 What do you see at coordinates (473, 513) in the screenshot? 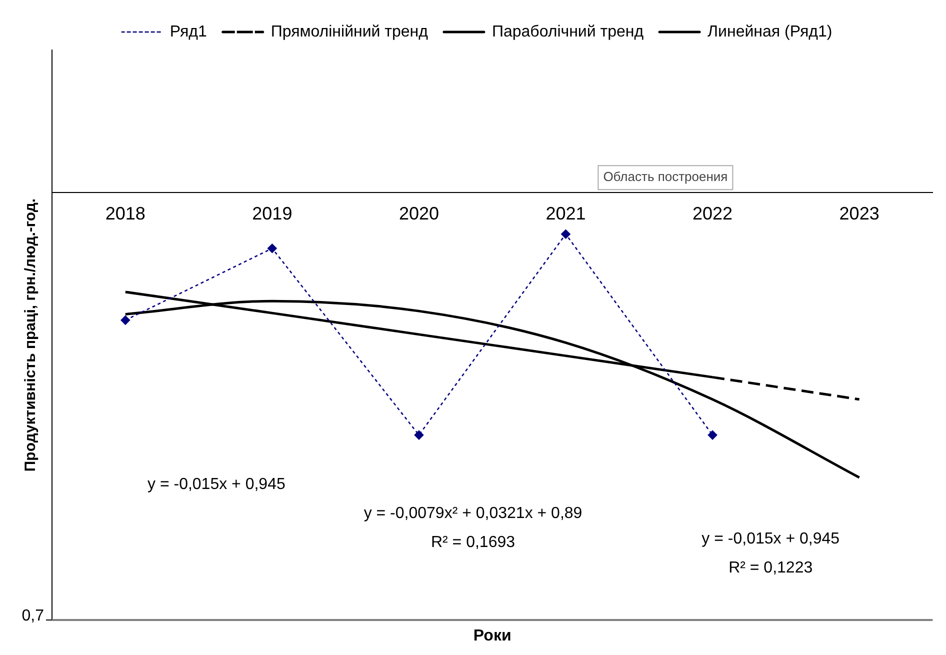
I see `text: y = -0,0079x² + 0,0321x + 0,89` at bounding box center [473, 513].